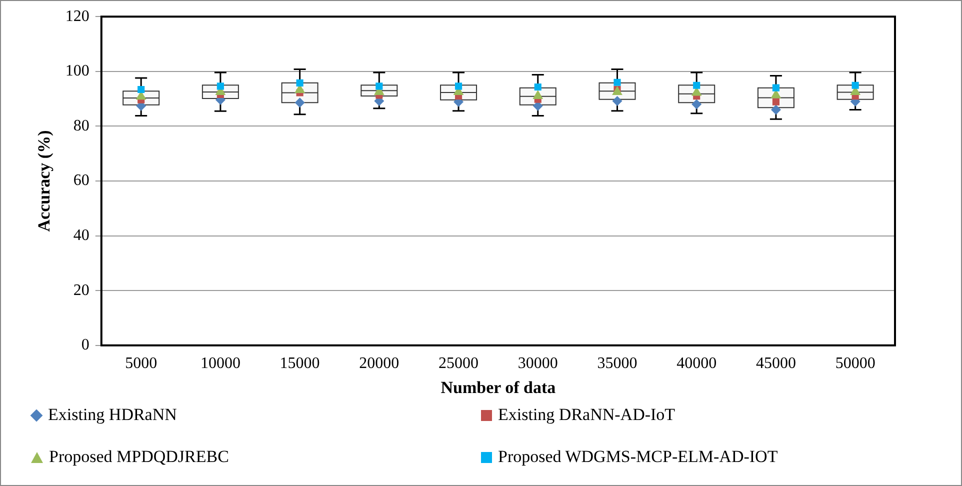 This screenshot has width=962, height=486. I want to click on x-tick-label: 15000, so click(300, 363).